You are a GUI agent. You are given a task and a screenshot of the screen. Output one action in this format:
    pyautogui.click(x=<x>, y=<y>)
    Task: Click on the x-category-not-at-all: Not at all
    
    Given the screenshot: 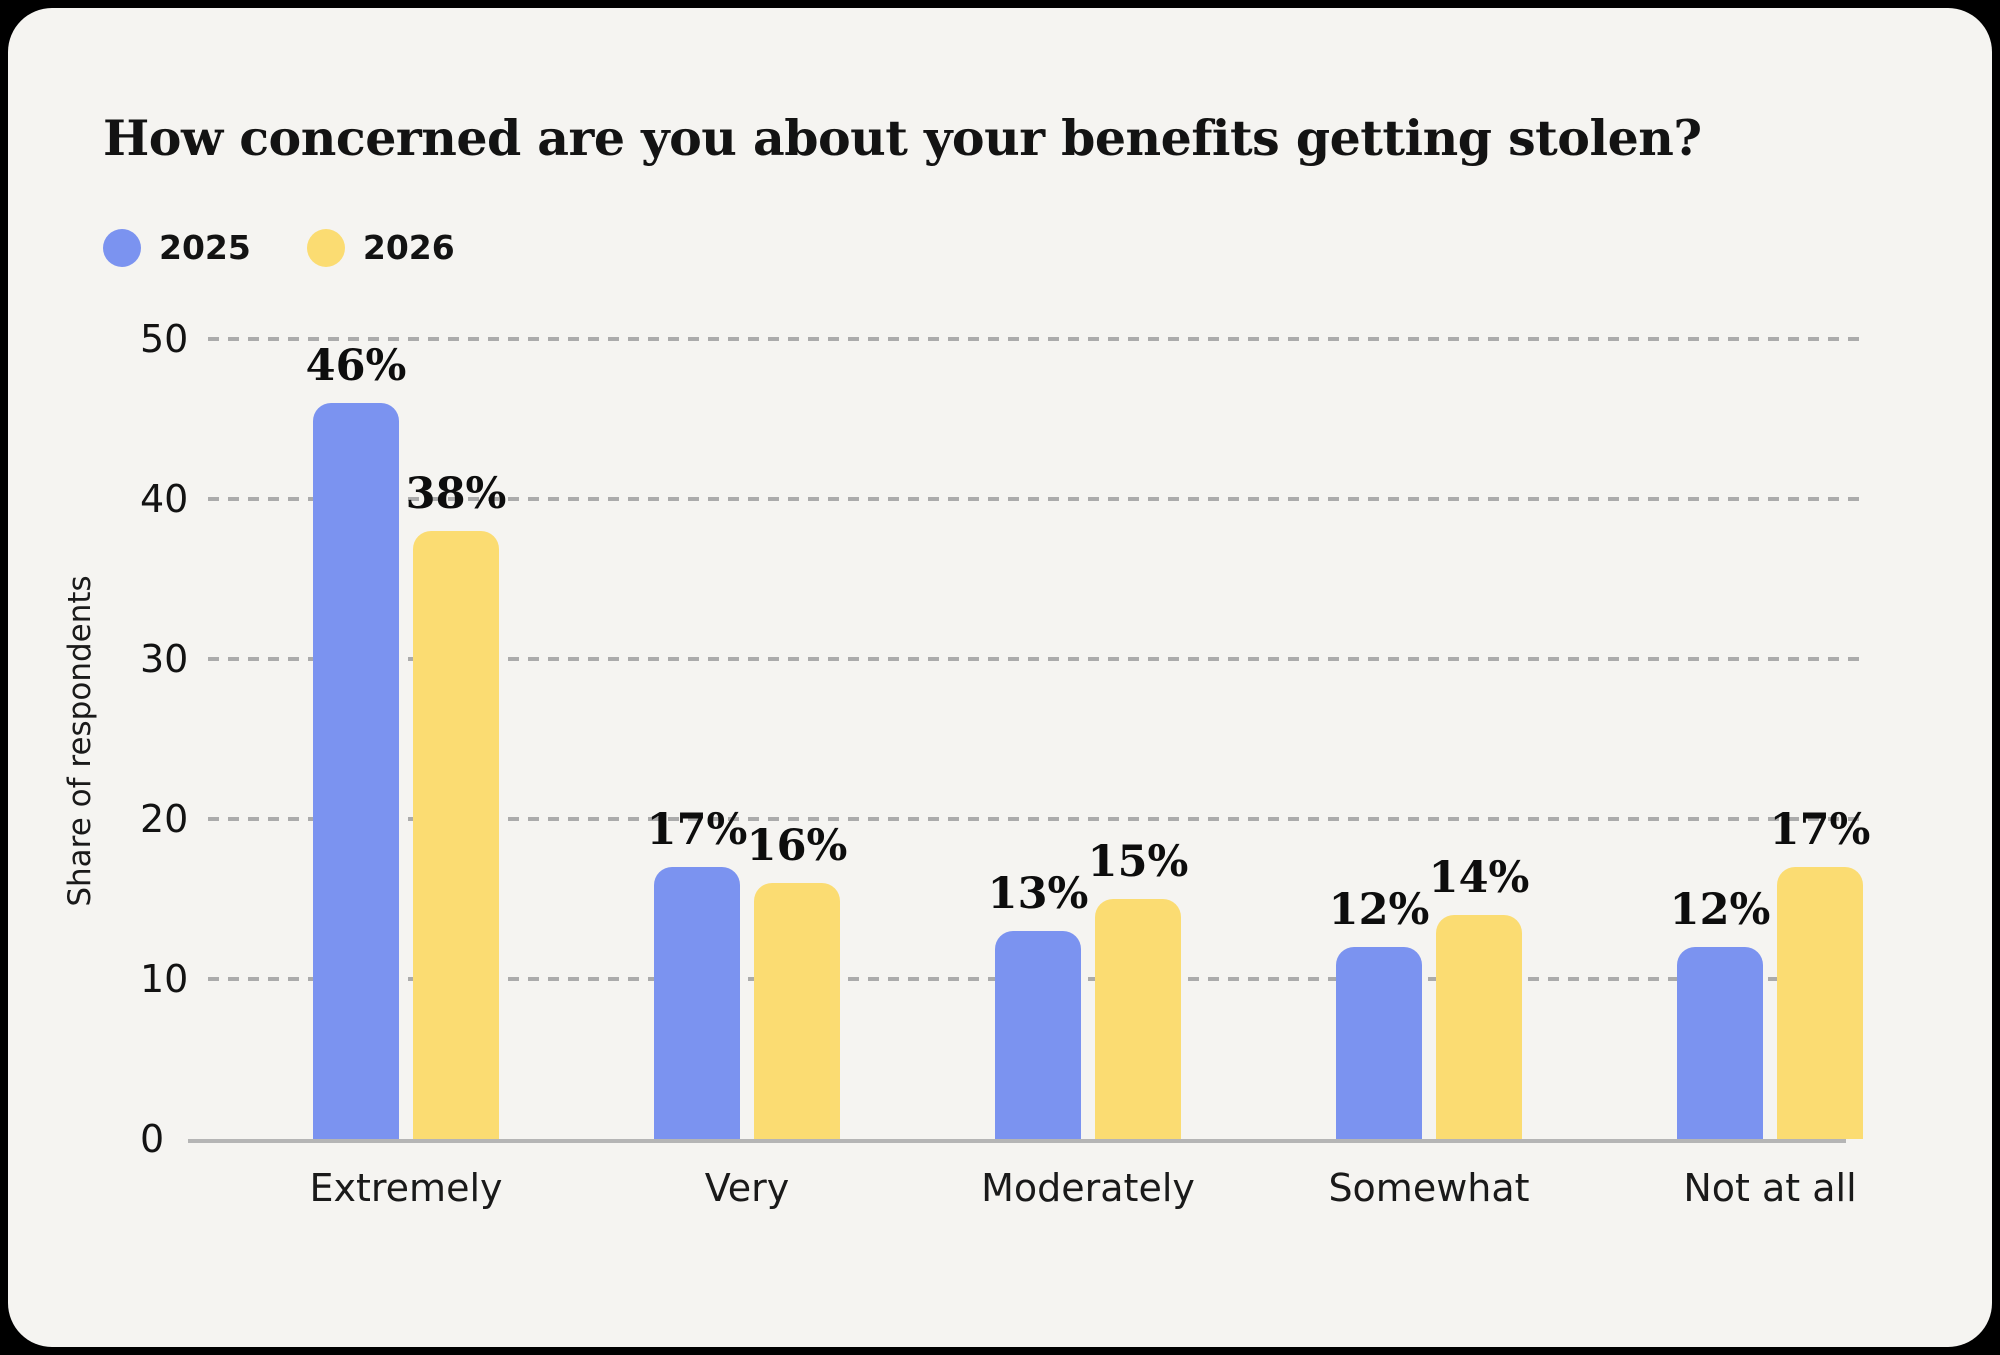 What is the action you would take?
    pyautogui.click(x=1770, y=1188)
    